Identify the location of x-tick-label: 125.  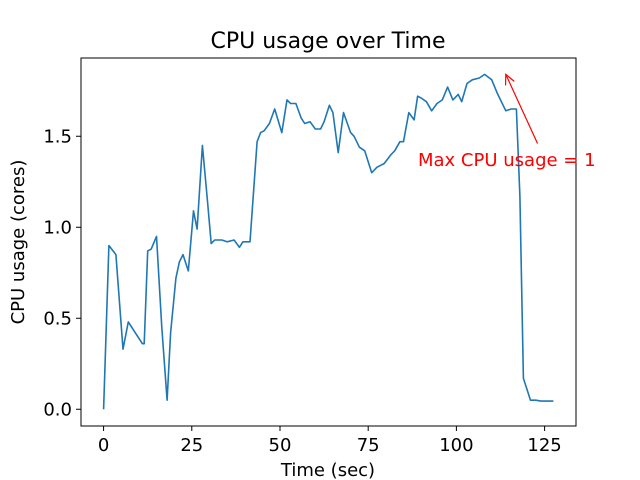
(544, 445).